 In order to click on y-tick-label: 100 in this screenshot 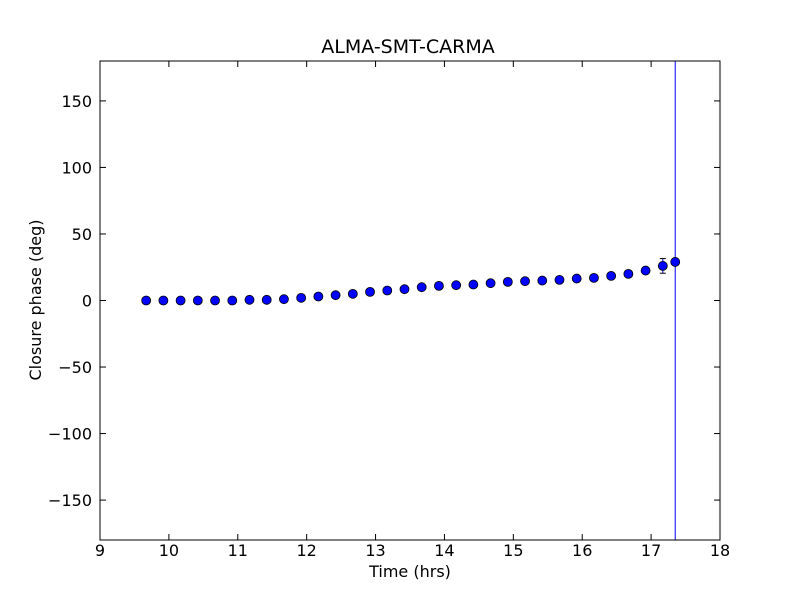, I will do `click(76, 167)`.